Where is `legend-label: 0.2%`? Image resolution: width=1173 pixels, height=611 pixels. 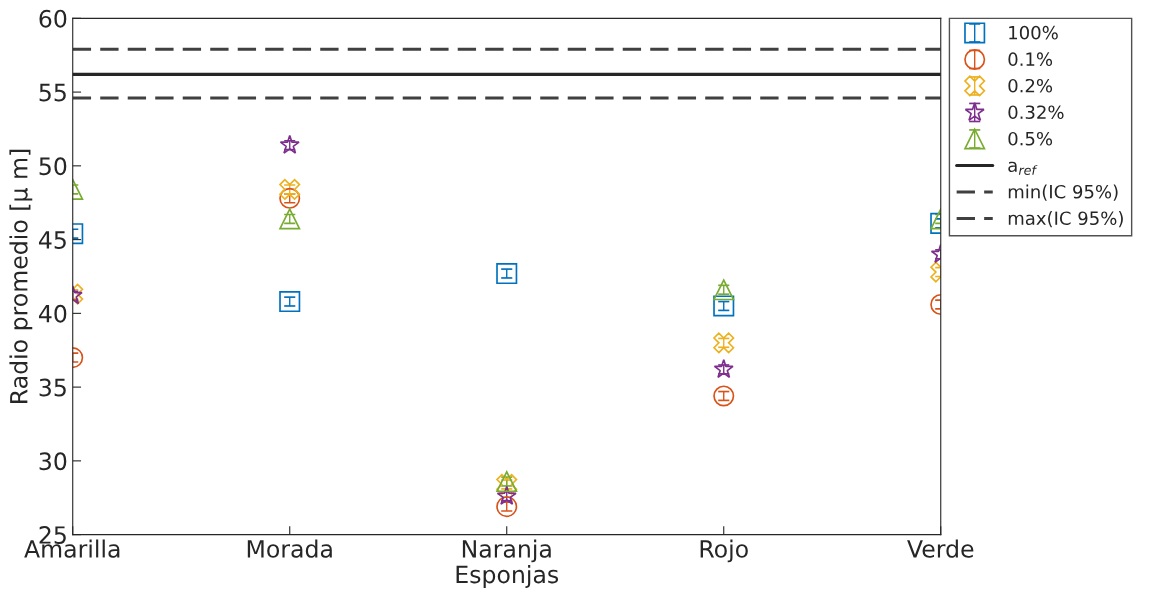 legend-label: 0.2% is located at coordinates (1030, 85).